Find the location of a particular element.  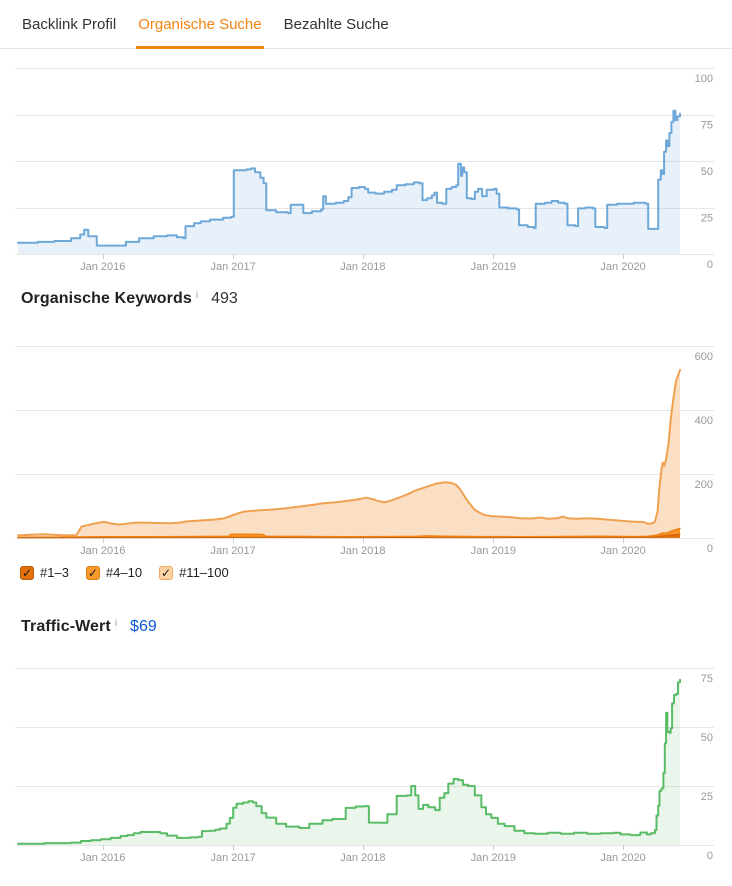

active-tab-indicator is located at coordinates (200, 47).